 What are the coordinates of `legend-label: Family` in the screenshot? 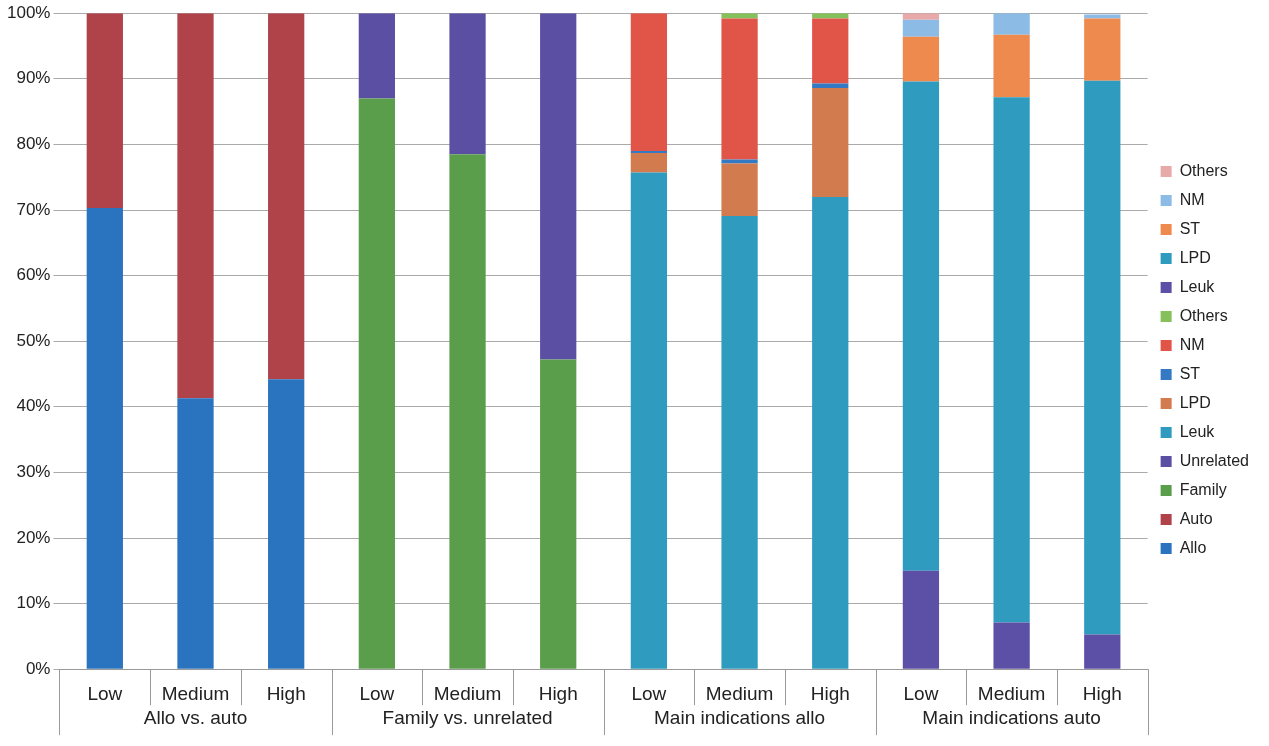 It's located at (1203, 489).